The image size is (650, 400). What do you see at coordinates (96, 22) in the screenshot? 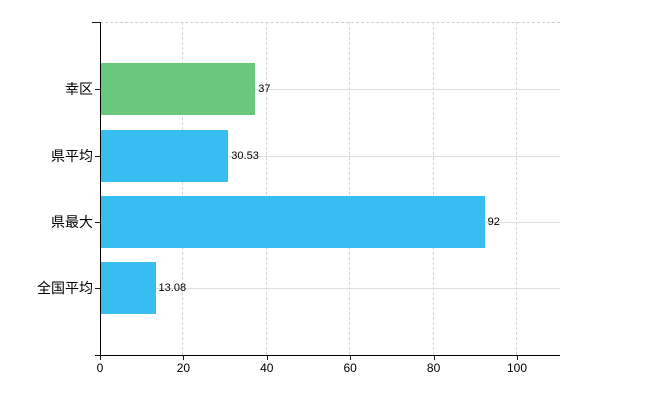
I see `y-axis-top-tick` at bounding box center [96, 22].